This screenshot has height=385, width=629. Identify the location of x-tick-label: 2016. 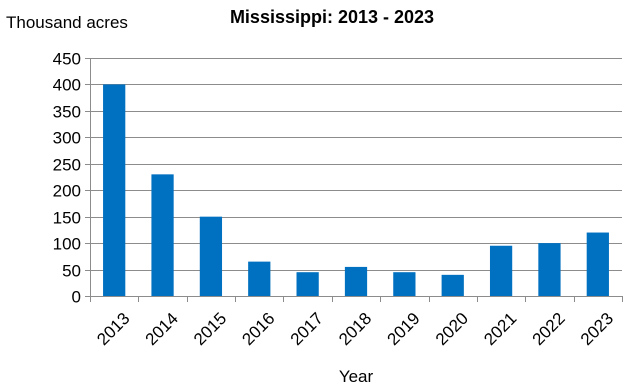
(258, 329).